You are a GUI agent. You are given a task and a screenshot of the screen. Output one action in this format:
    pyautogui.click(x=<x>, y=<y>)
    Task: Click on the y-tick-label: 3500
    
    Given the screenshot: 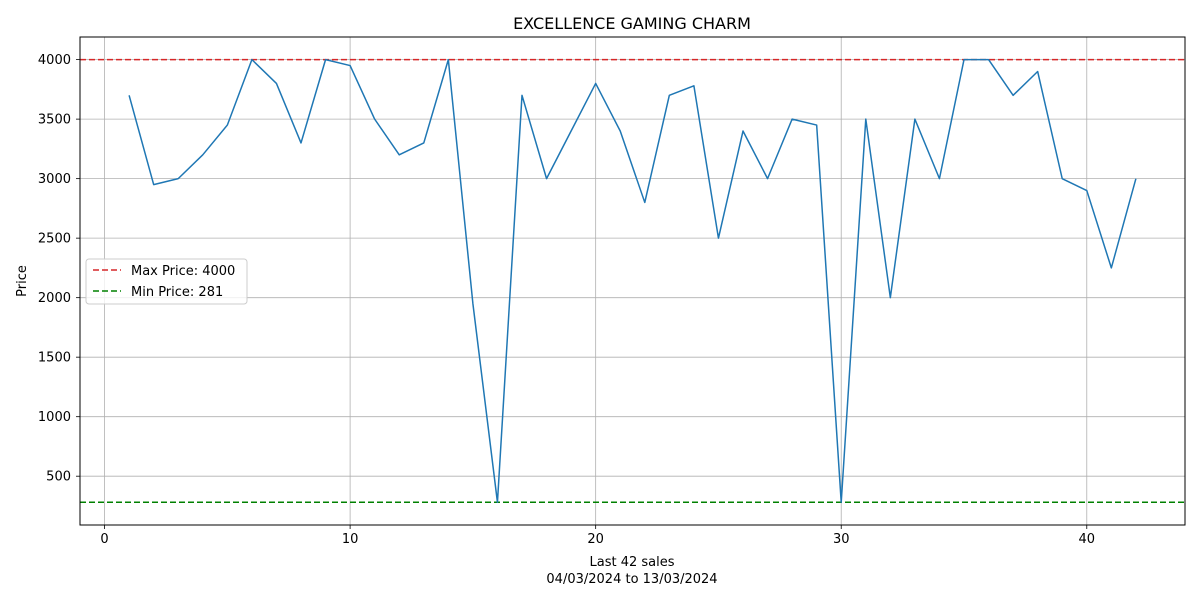 What is the action you would take?
    pyautogui.click(x=54, y=120)
    